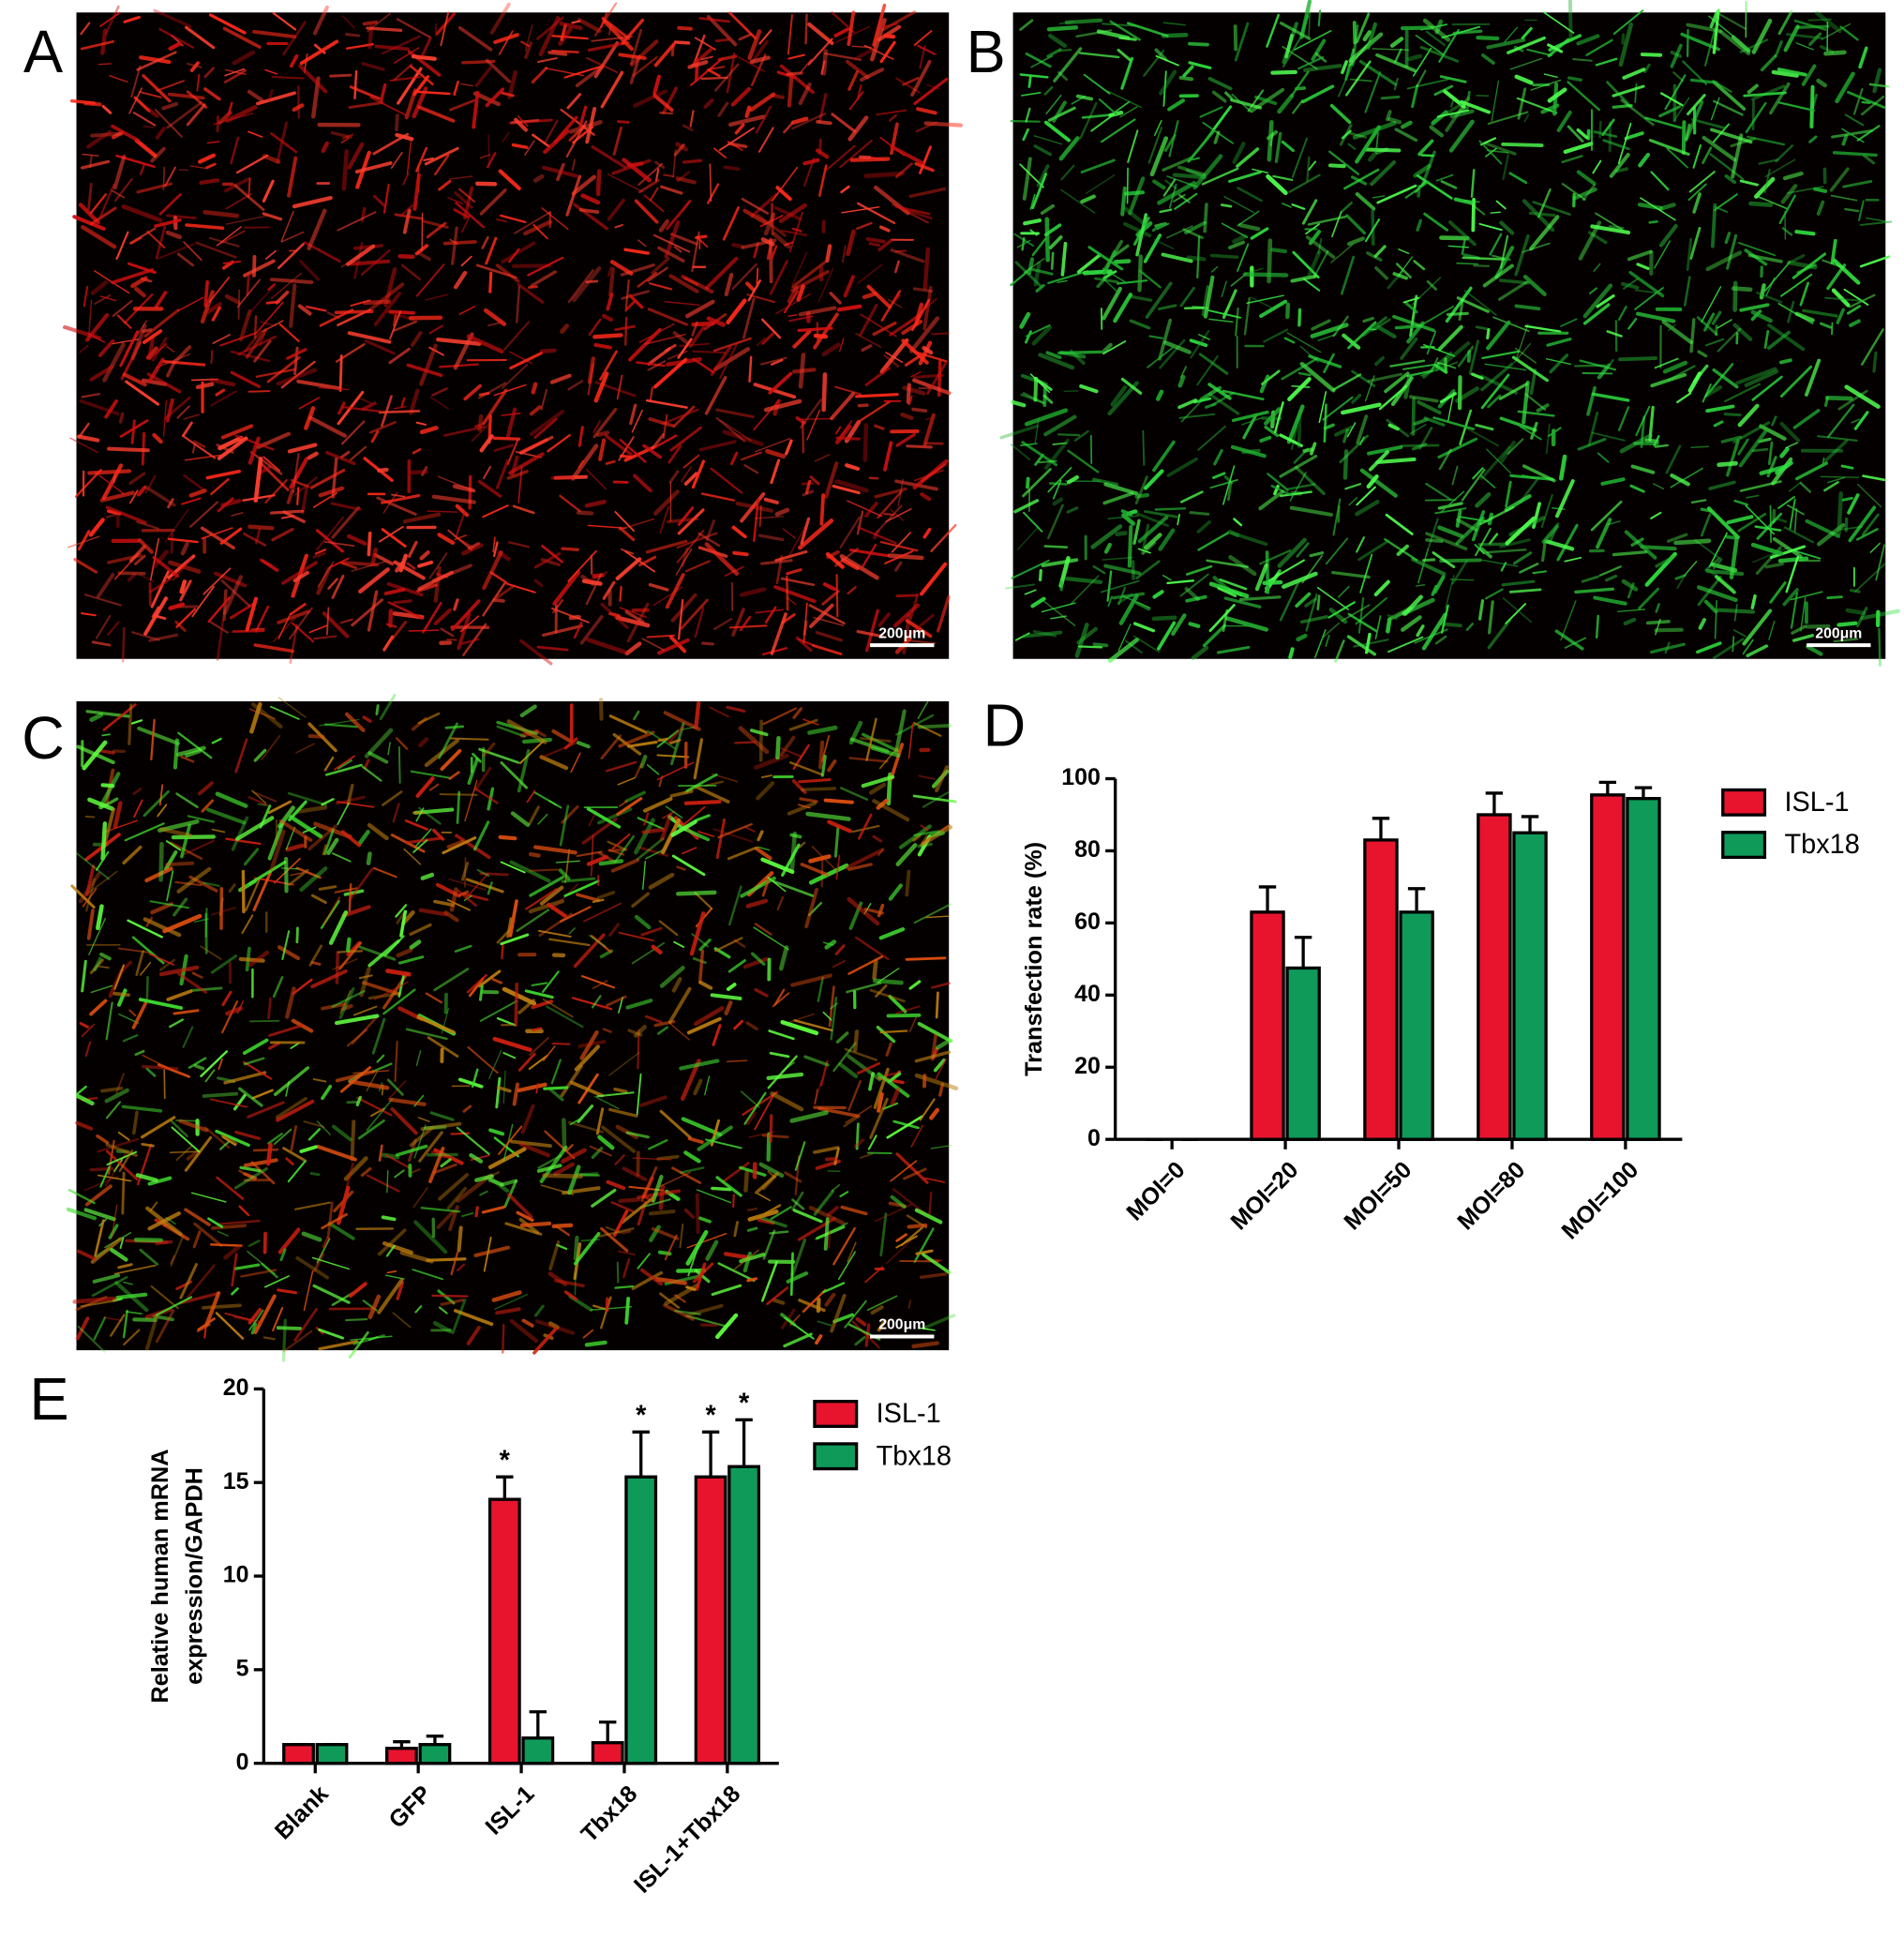 The height and width of the screenshot is (1938, 1904). I want to click on legend-swatch, so click(1744, 803).